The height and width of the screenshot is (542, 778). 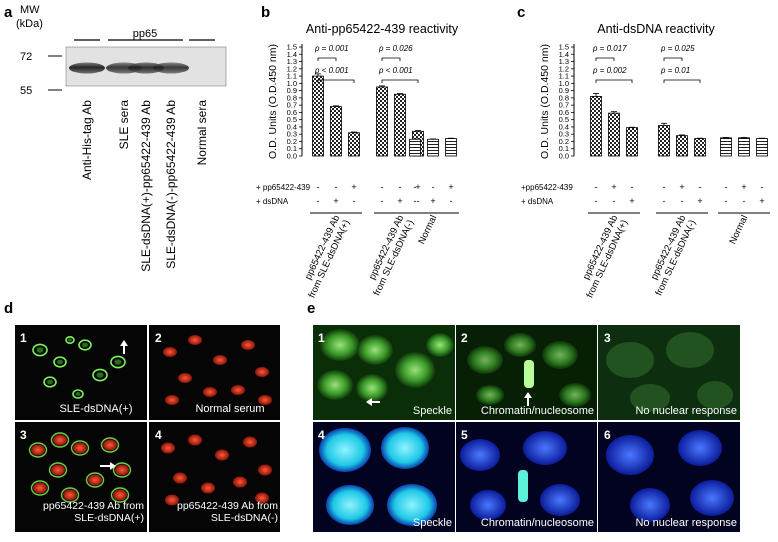 I want to click on b-row-2-sign-1: -, so click(x=318, y=201).